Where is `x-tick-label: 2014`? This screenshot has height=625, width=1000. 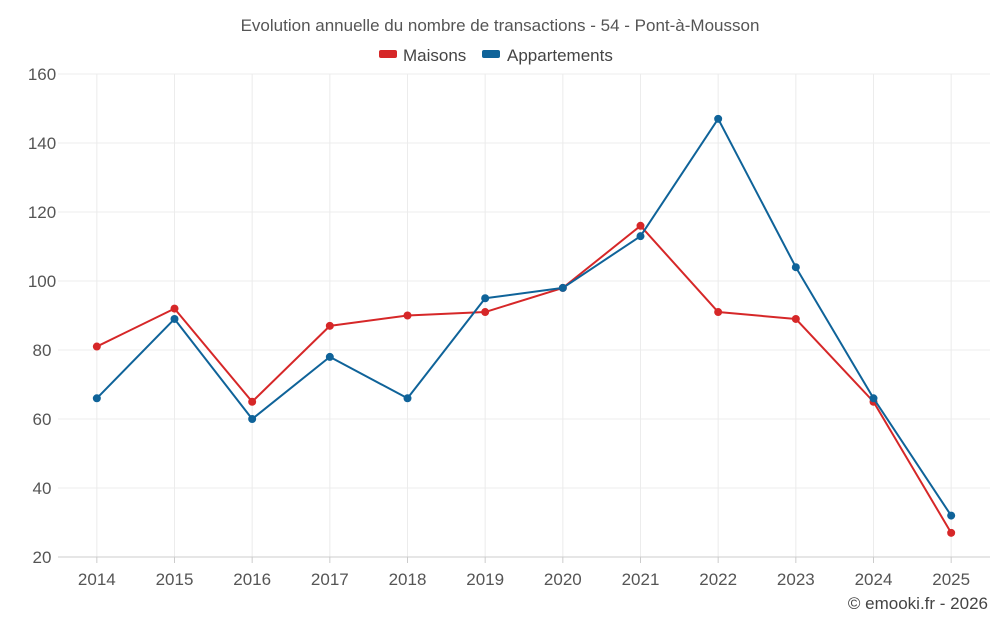
x-tick-label: 2014 is located at coordinates (97, 579).